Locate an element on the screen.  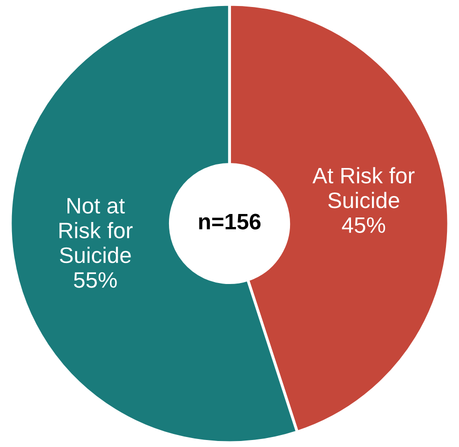
text: n=156 is located at coordinates (230, 222).